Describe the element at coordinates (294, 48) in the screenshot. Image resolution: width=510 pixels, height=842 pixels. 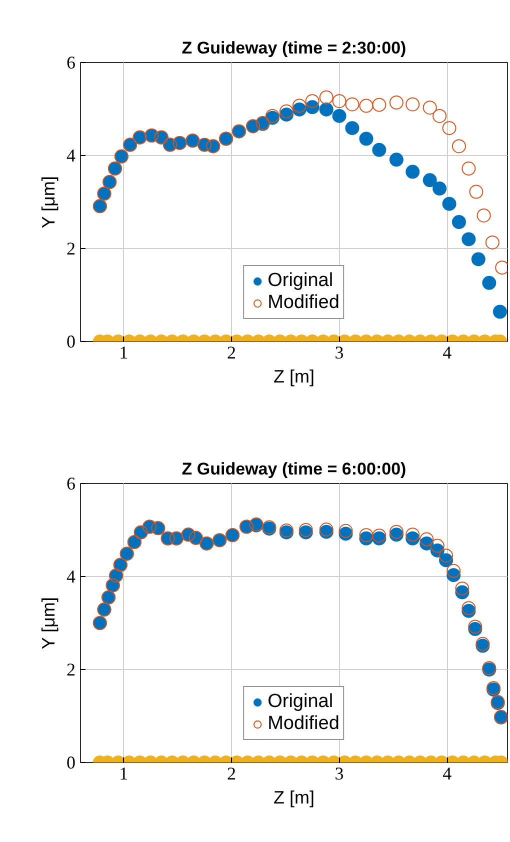
I see `chart-title: Z Guideway (time = 2:30:00)` at that location.